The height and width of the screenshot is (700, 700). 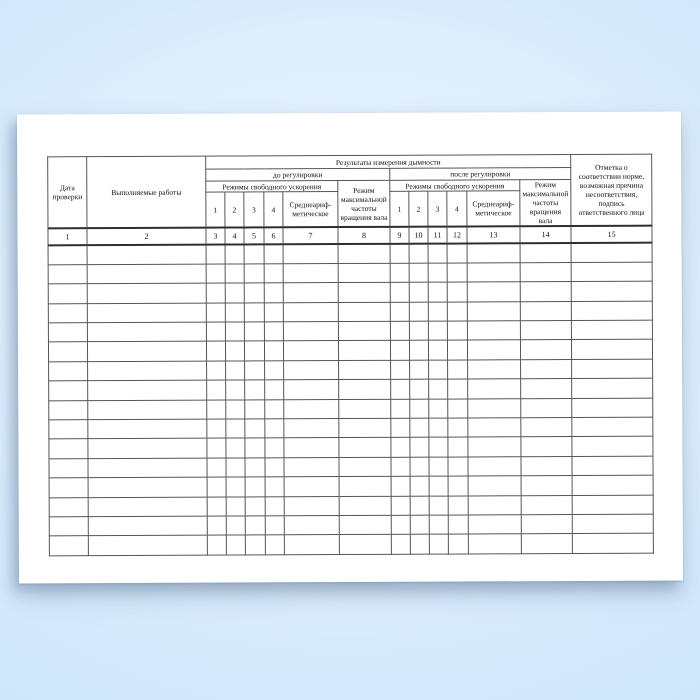 I want to click on header-free-accel-after: Режимы свободного ускорения, so click(x=454, y=185).